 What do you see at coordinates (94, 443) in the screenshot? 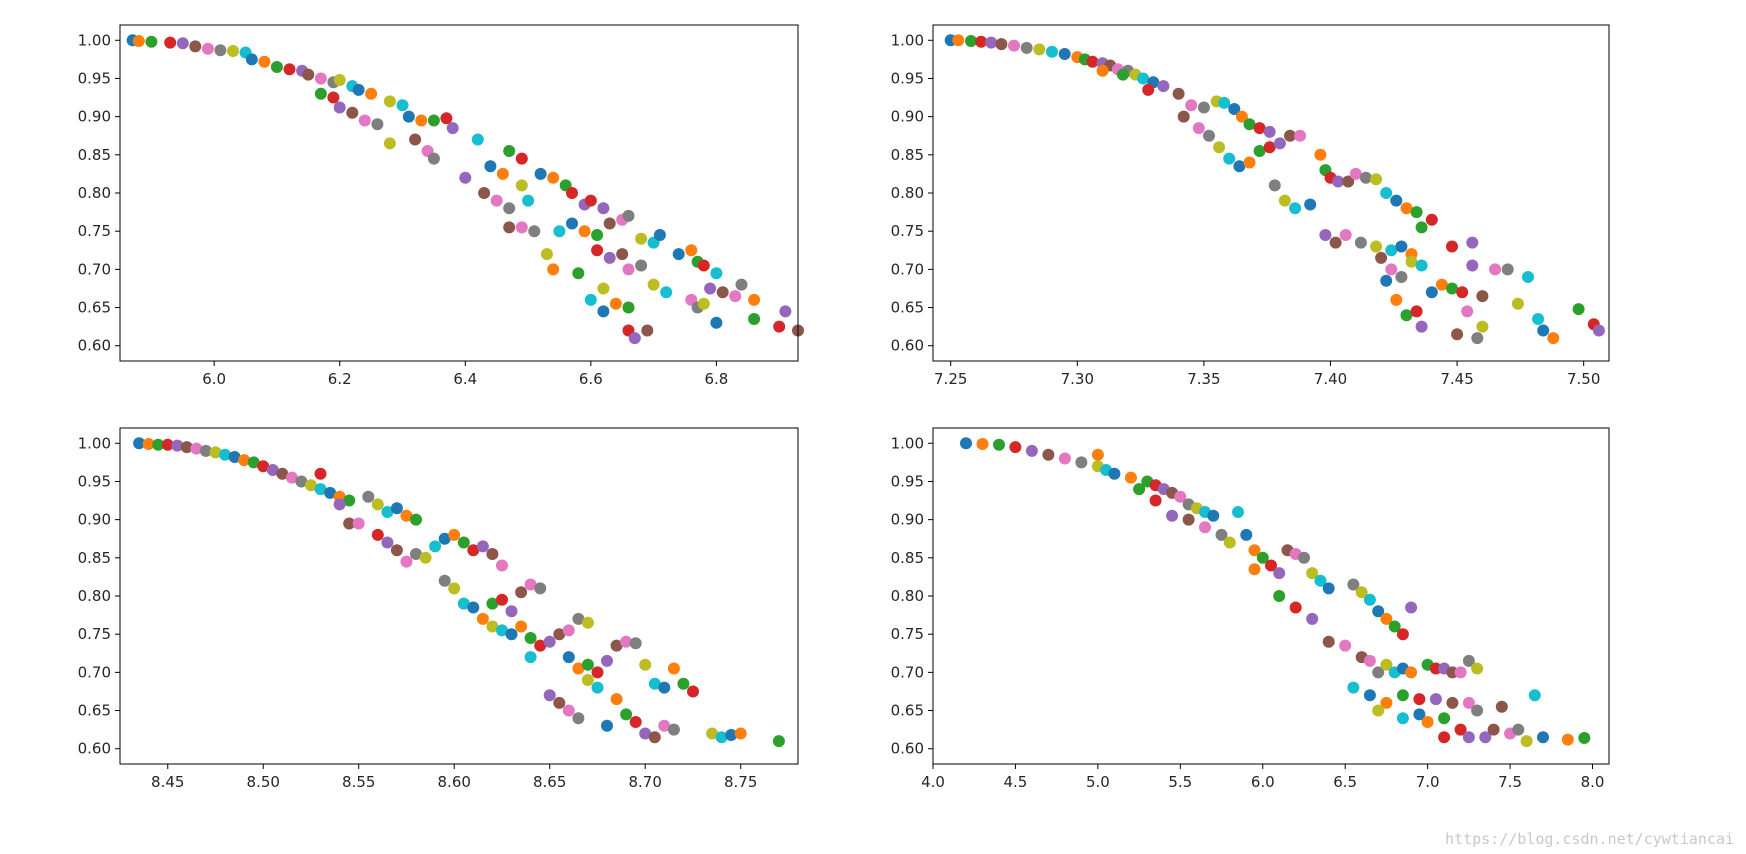
I see `y-tick-label: 1.00` at bounding box center [94, 443].